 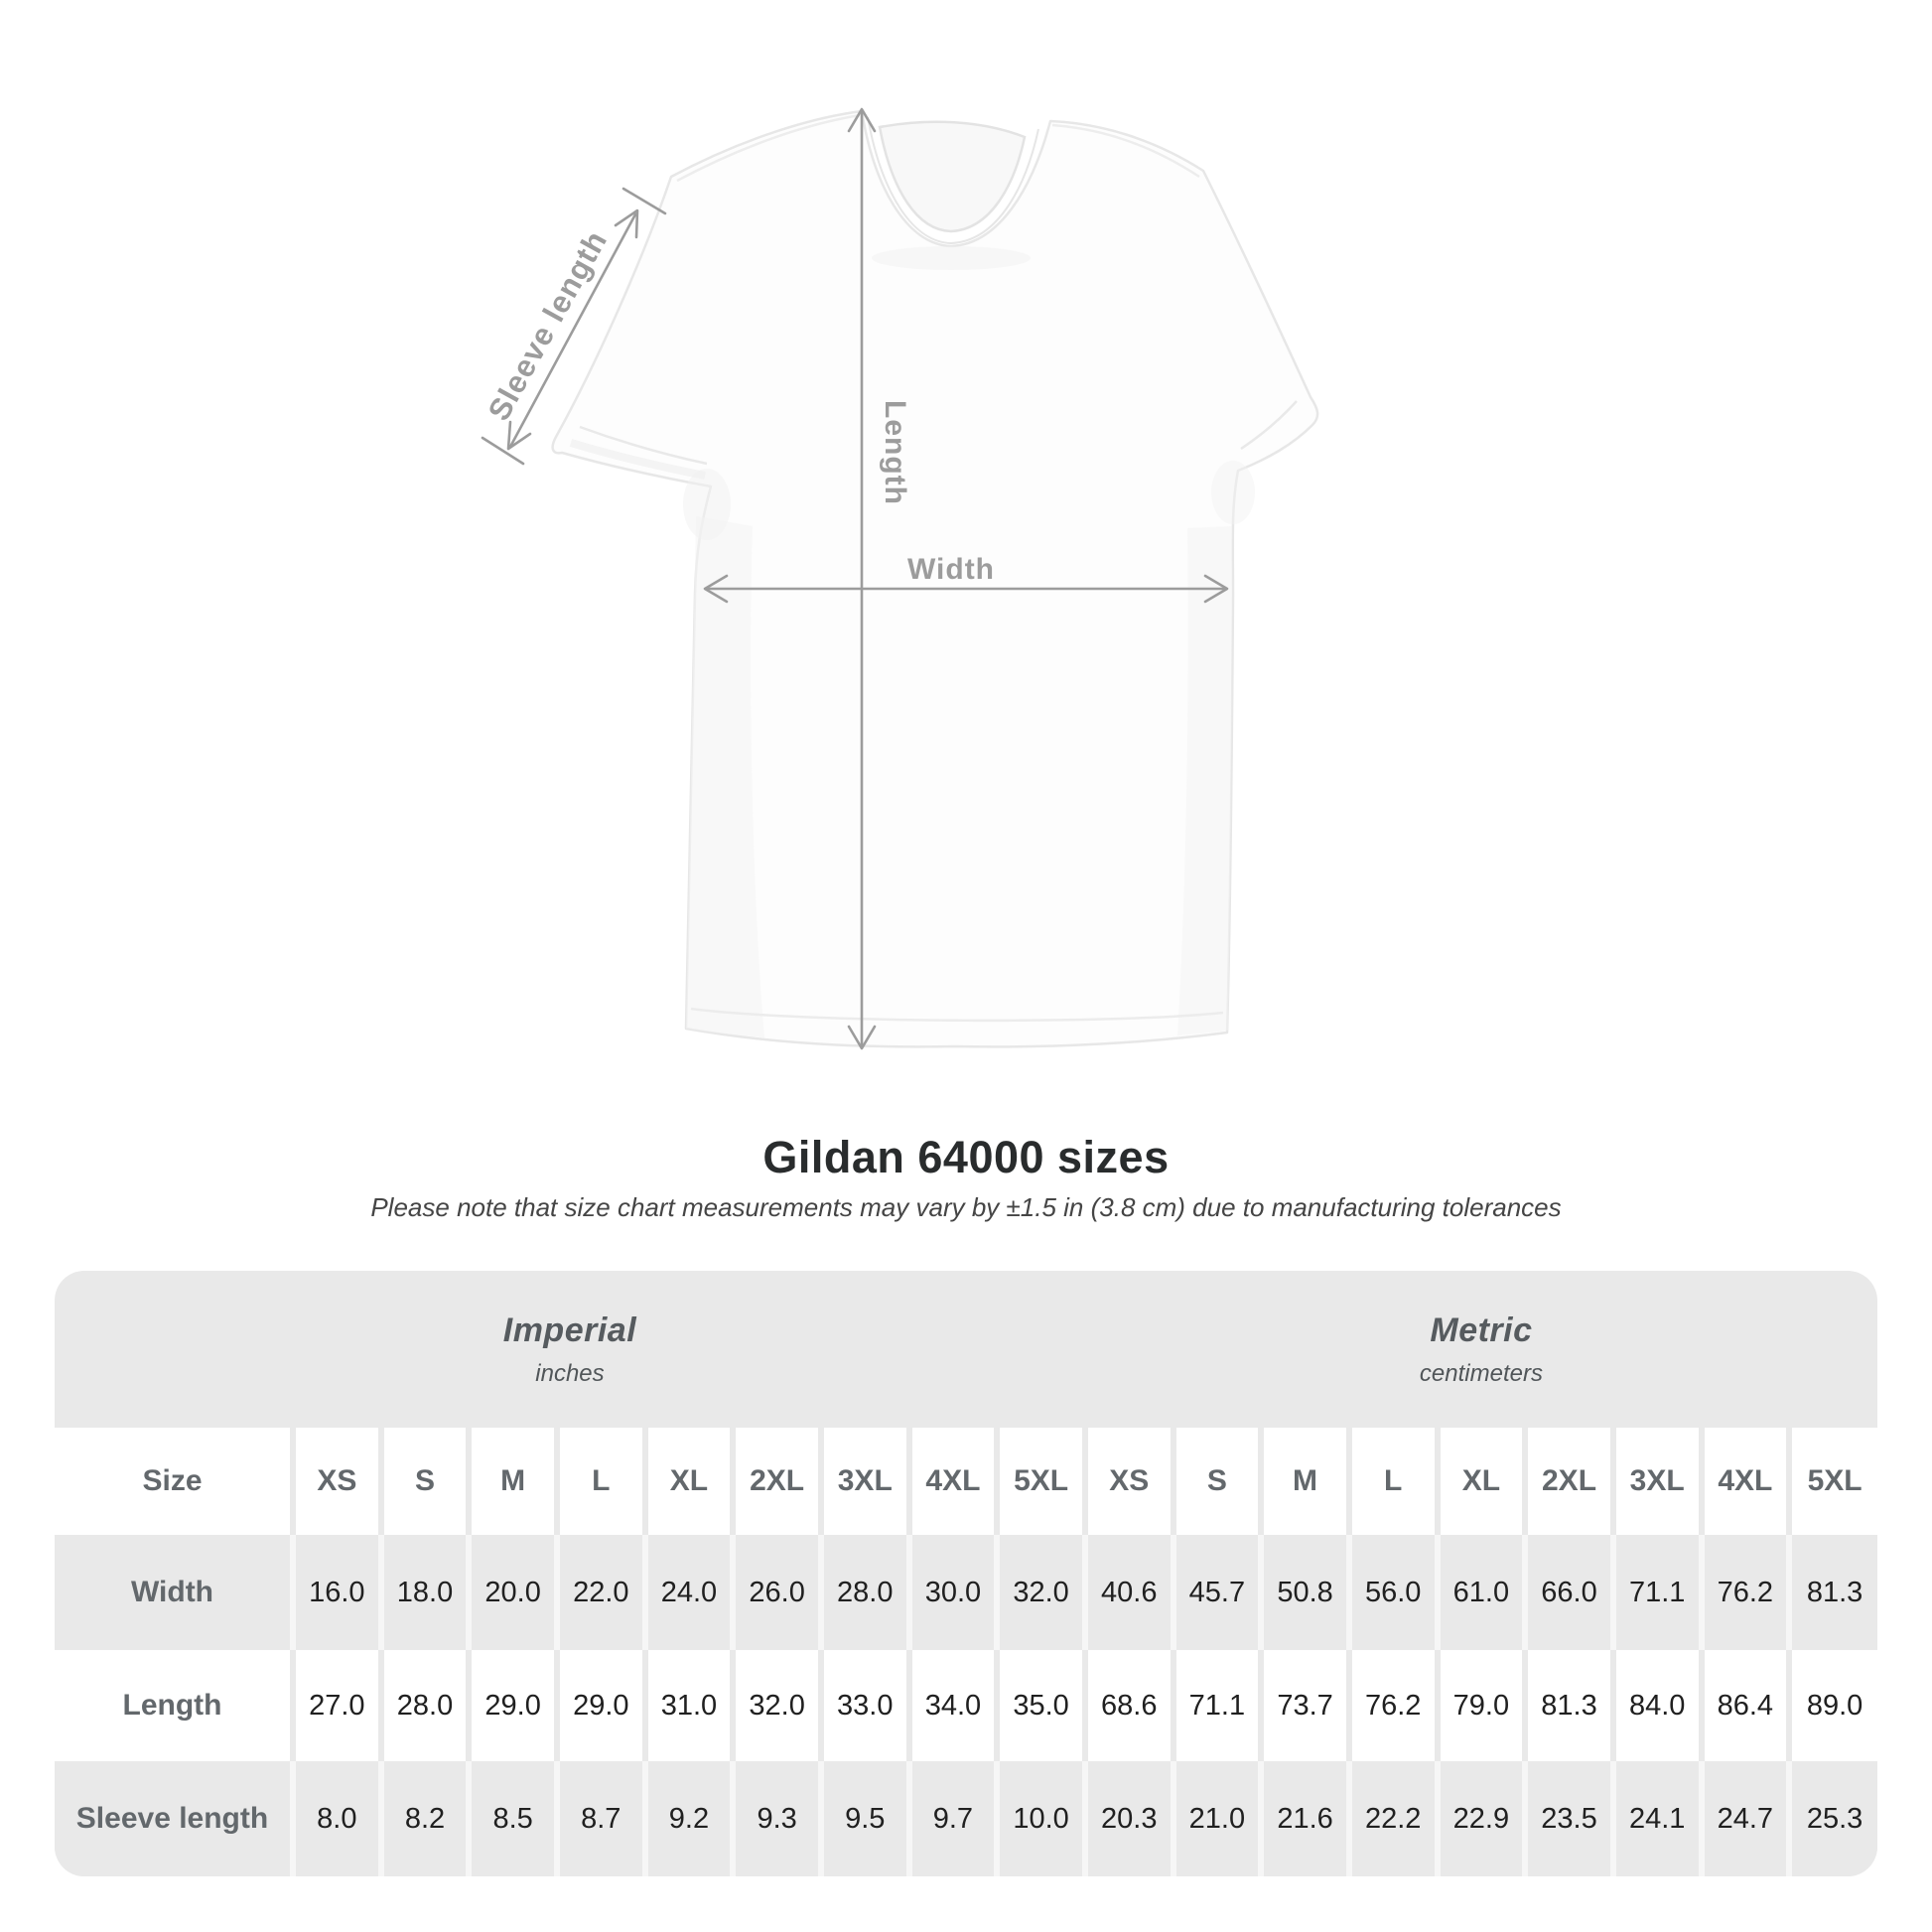 I want to click on tshirt-shade-sleeve, so click(x=638, y=460).